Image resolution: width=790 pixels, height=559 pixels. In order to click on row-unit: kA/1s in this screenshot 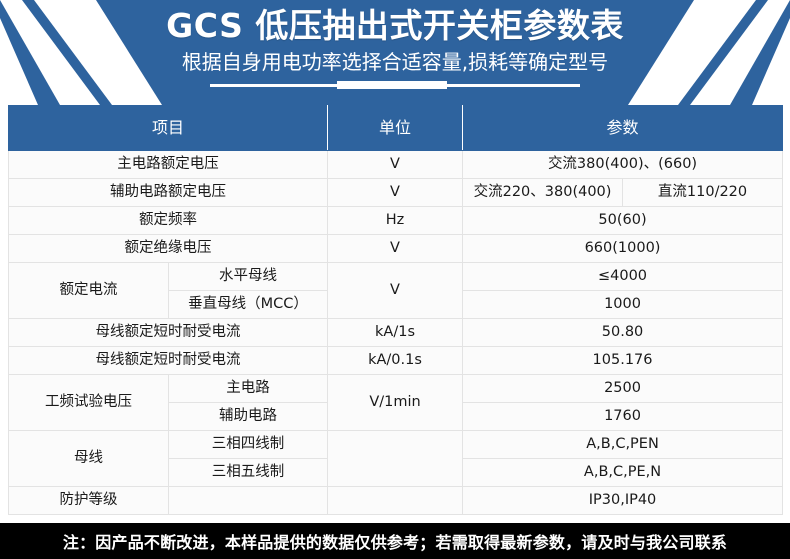, I will do `click(395, 332)`.